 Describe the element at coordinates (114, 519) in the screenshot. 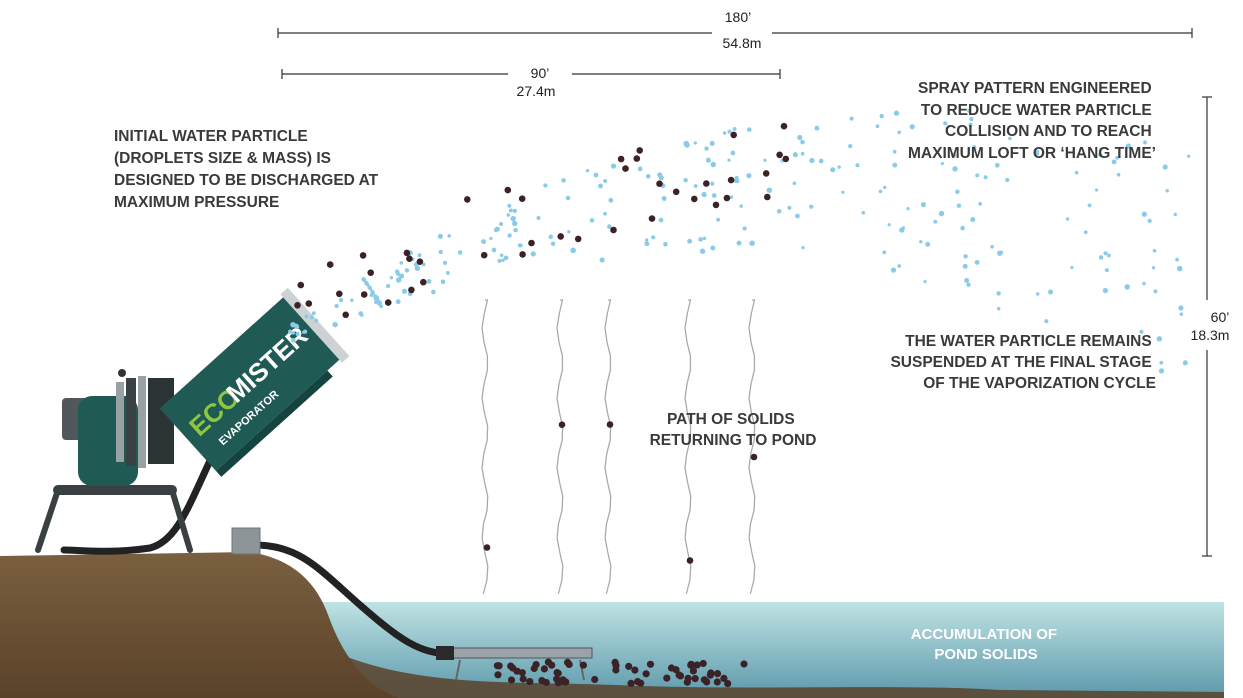

I see `machine-stand` at that location.